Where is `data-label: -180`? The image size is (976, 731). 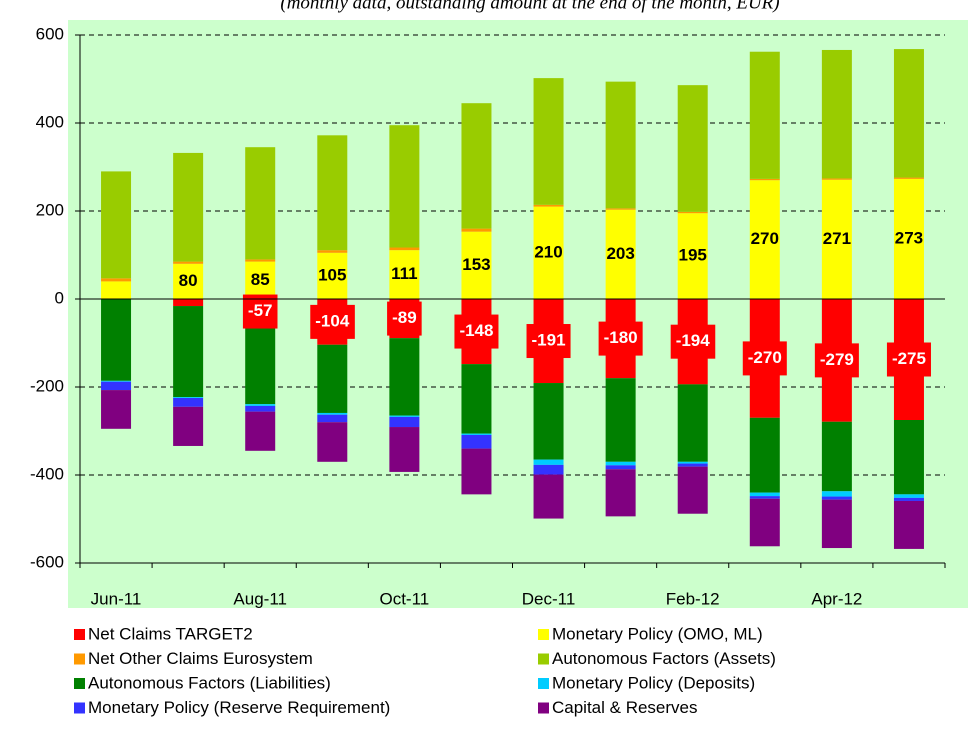 data-label: -180 is located at coordinates (620, 338).